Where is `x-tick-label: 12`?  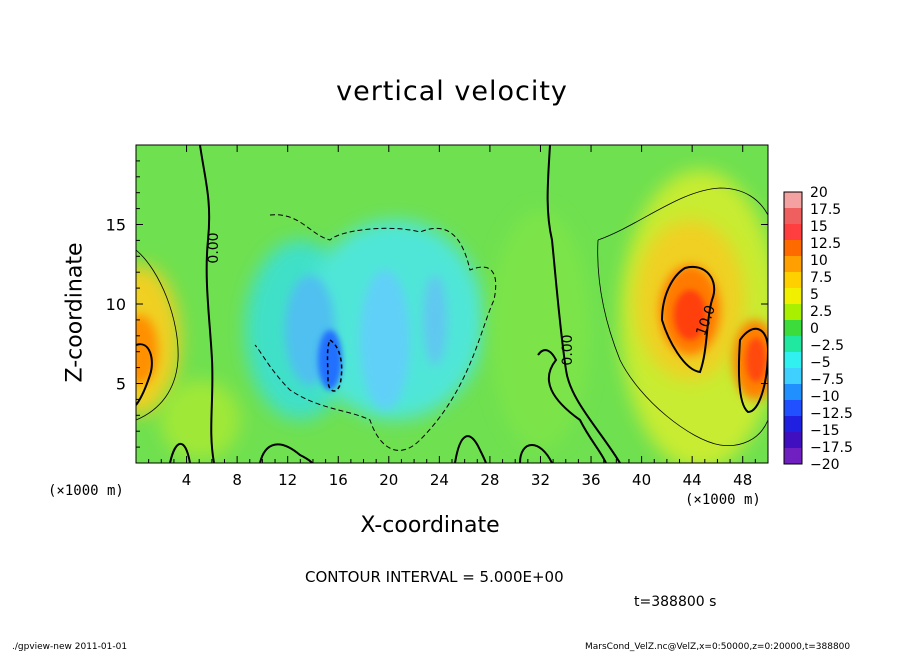 x-tick-label: 12 is located at coordinates (287, 480).